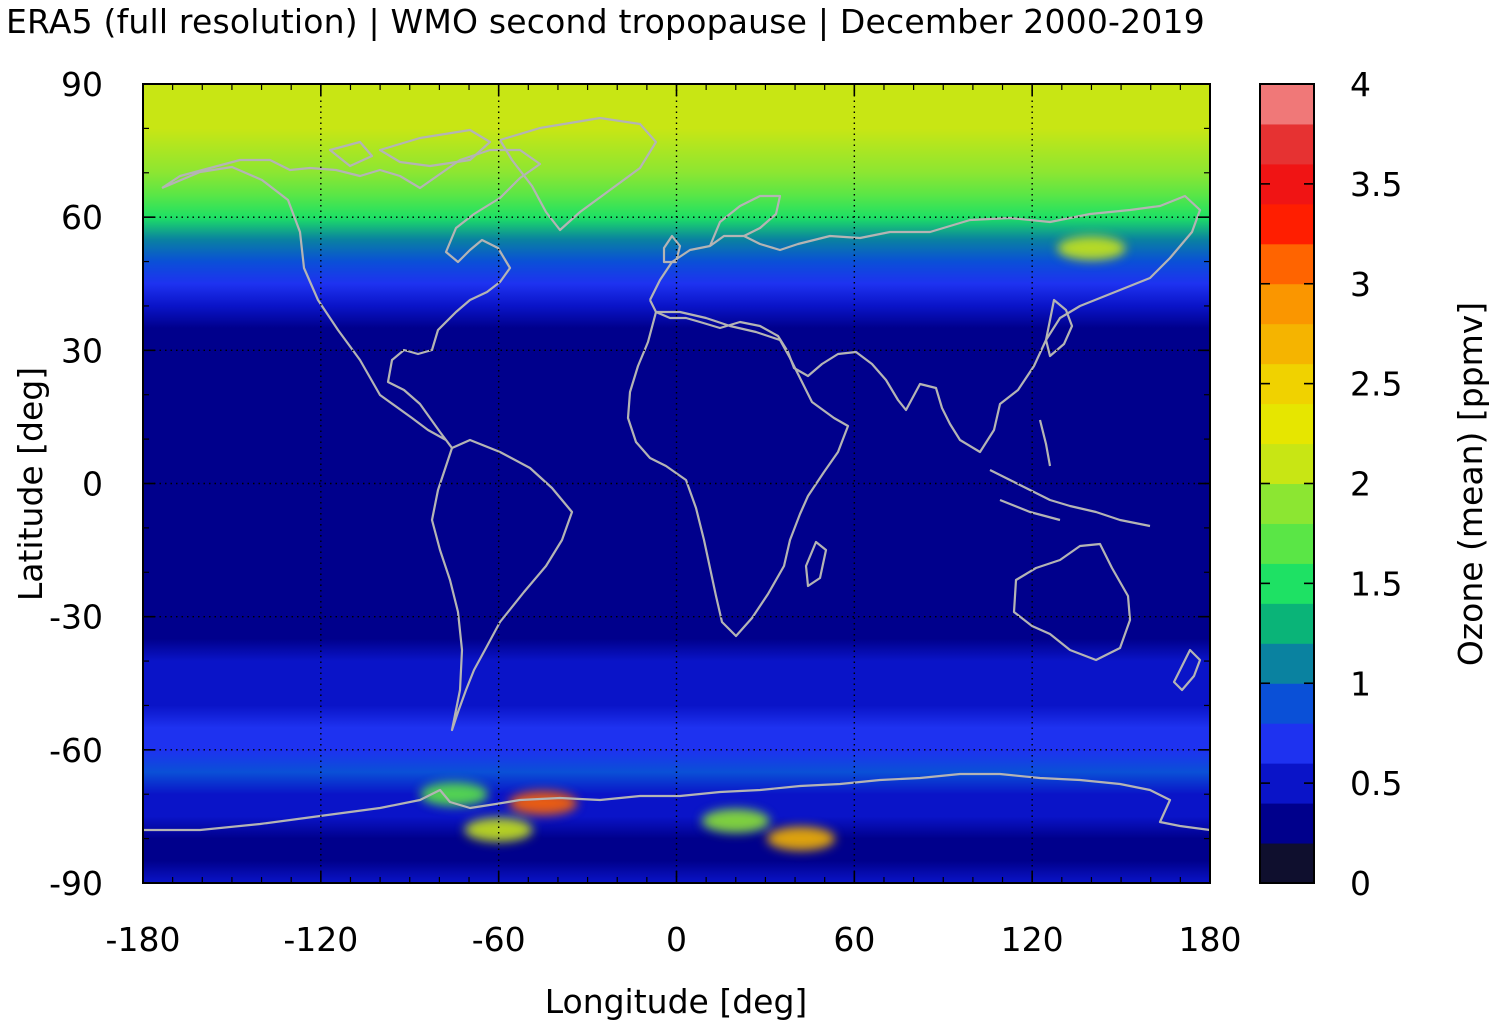 This screenshot has height=1029, width=1496. What do you see at coordinates (502, 585) in the screenshot?
I see `coastline-south-america` at bounding box center [502, 585].